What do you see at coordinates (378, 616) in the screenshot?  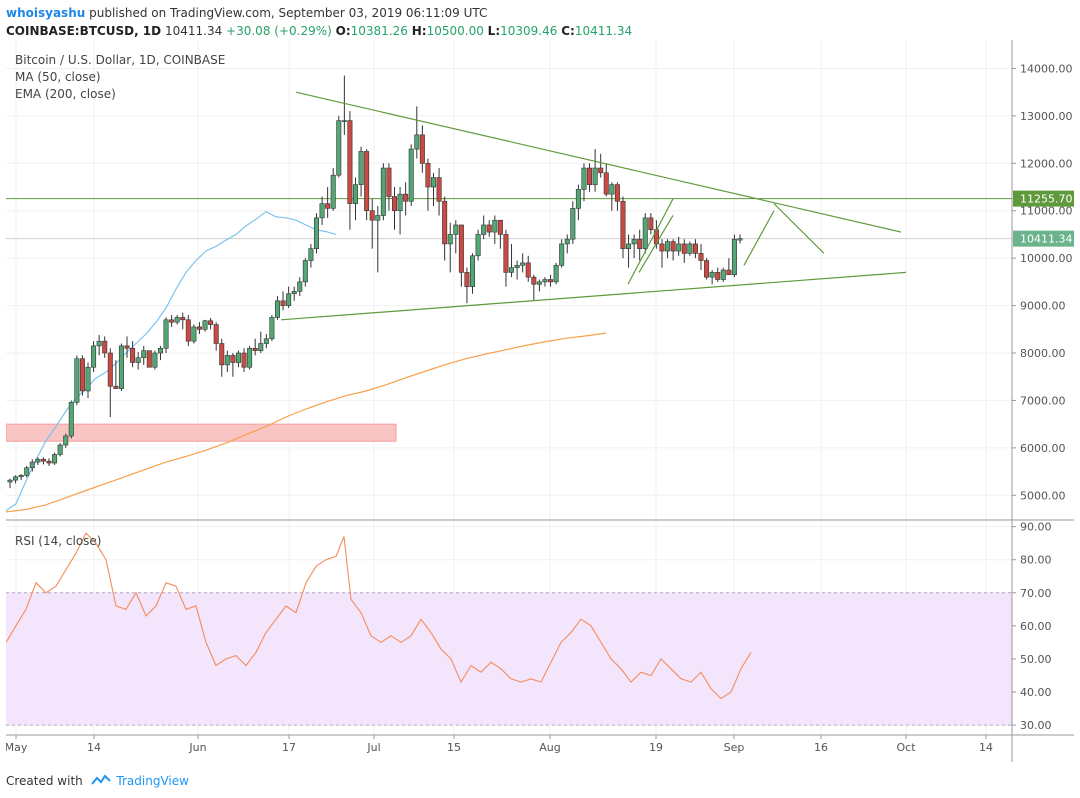 I see `rsi-line` at bounding box center [378, 616].